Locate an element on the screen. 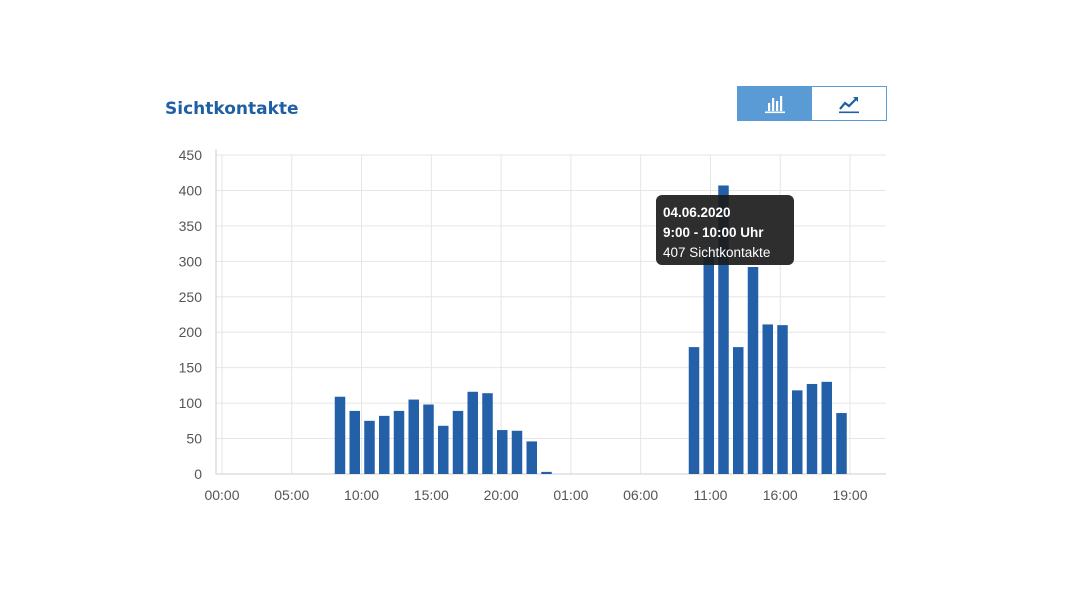  line-chart-button is located at coordinates (849, 103).